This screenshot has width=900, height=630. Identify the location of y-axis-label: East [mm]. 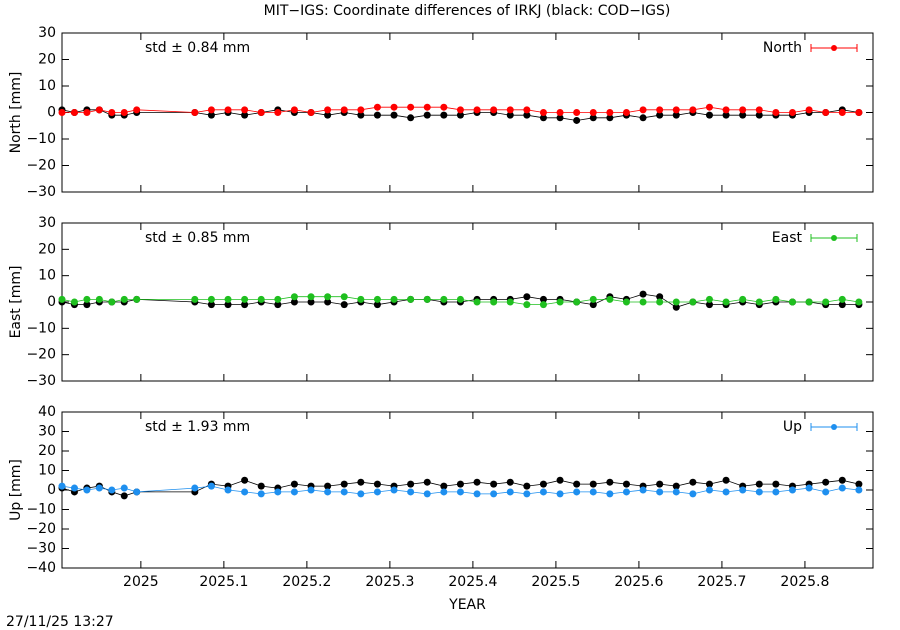
(16, 302).